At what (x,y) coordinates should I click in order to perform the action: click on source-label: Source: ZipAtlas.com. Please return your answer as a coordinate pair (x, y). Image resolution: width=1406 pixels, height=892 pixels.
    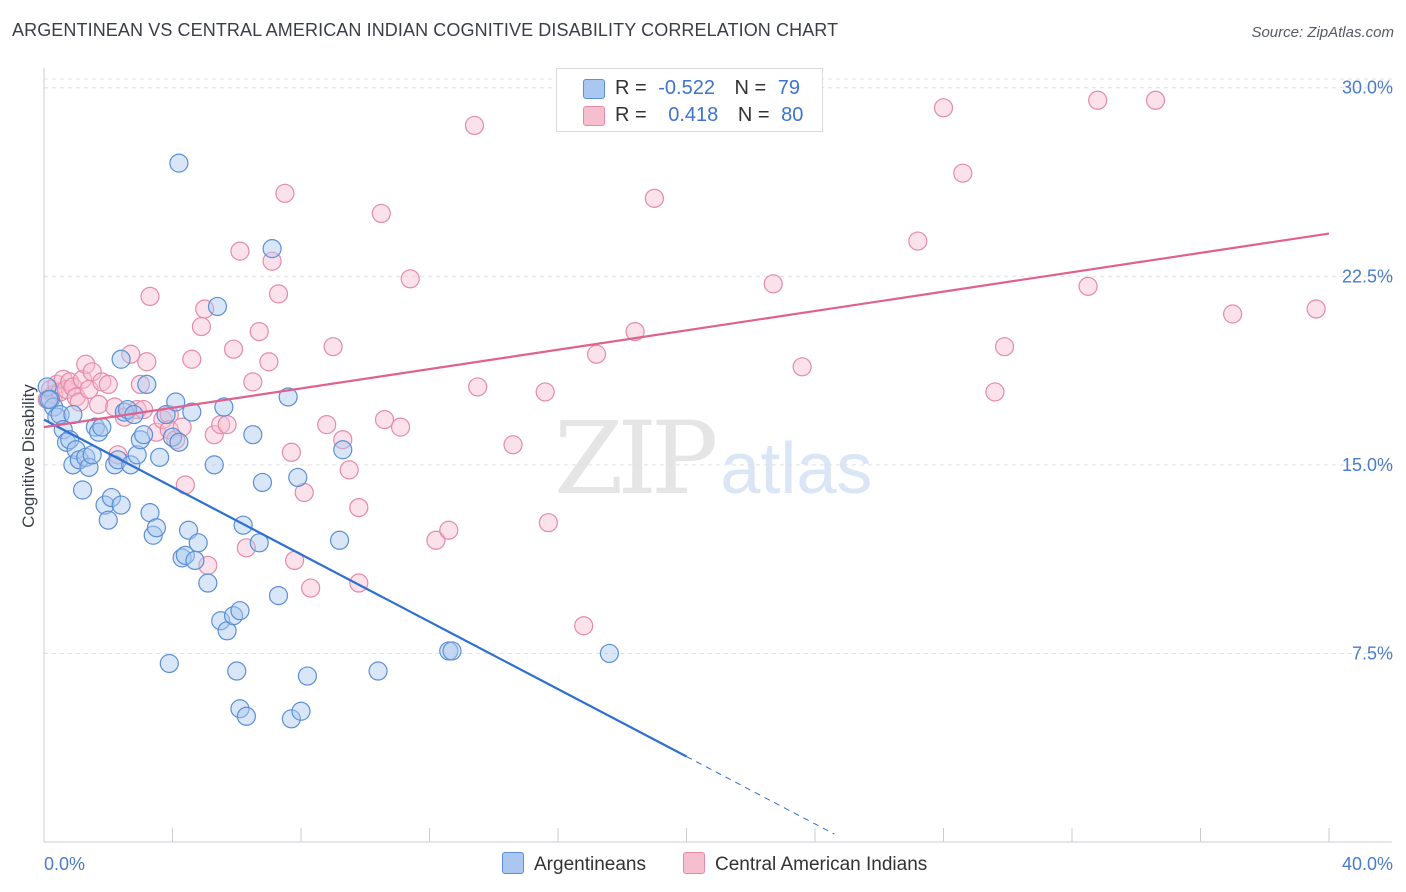
    Looking at the image, I should click on (1322, 32).